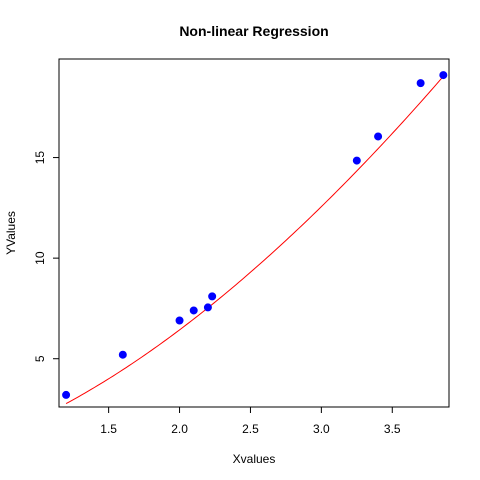 This screenshot has width=480, height=480. What do you see at coordinates (40, 158) in the screenshot?
I see `y-tick-label: 15` at bounding box center [40, 158].